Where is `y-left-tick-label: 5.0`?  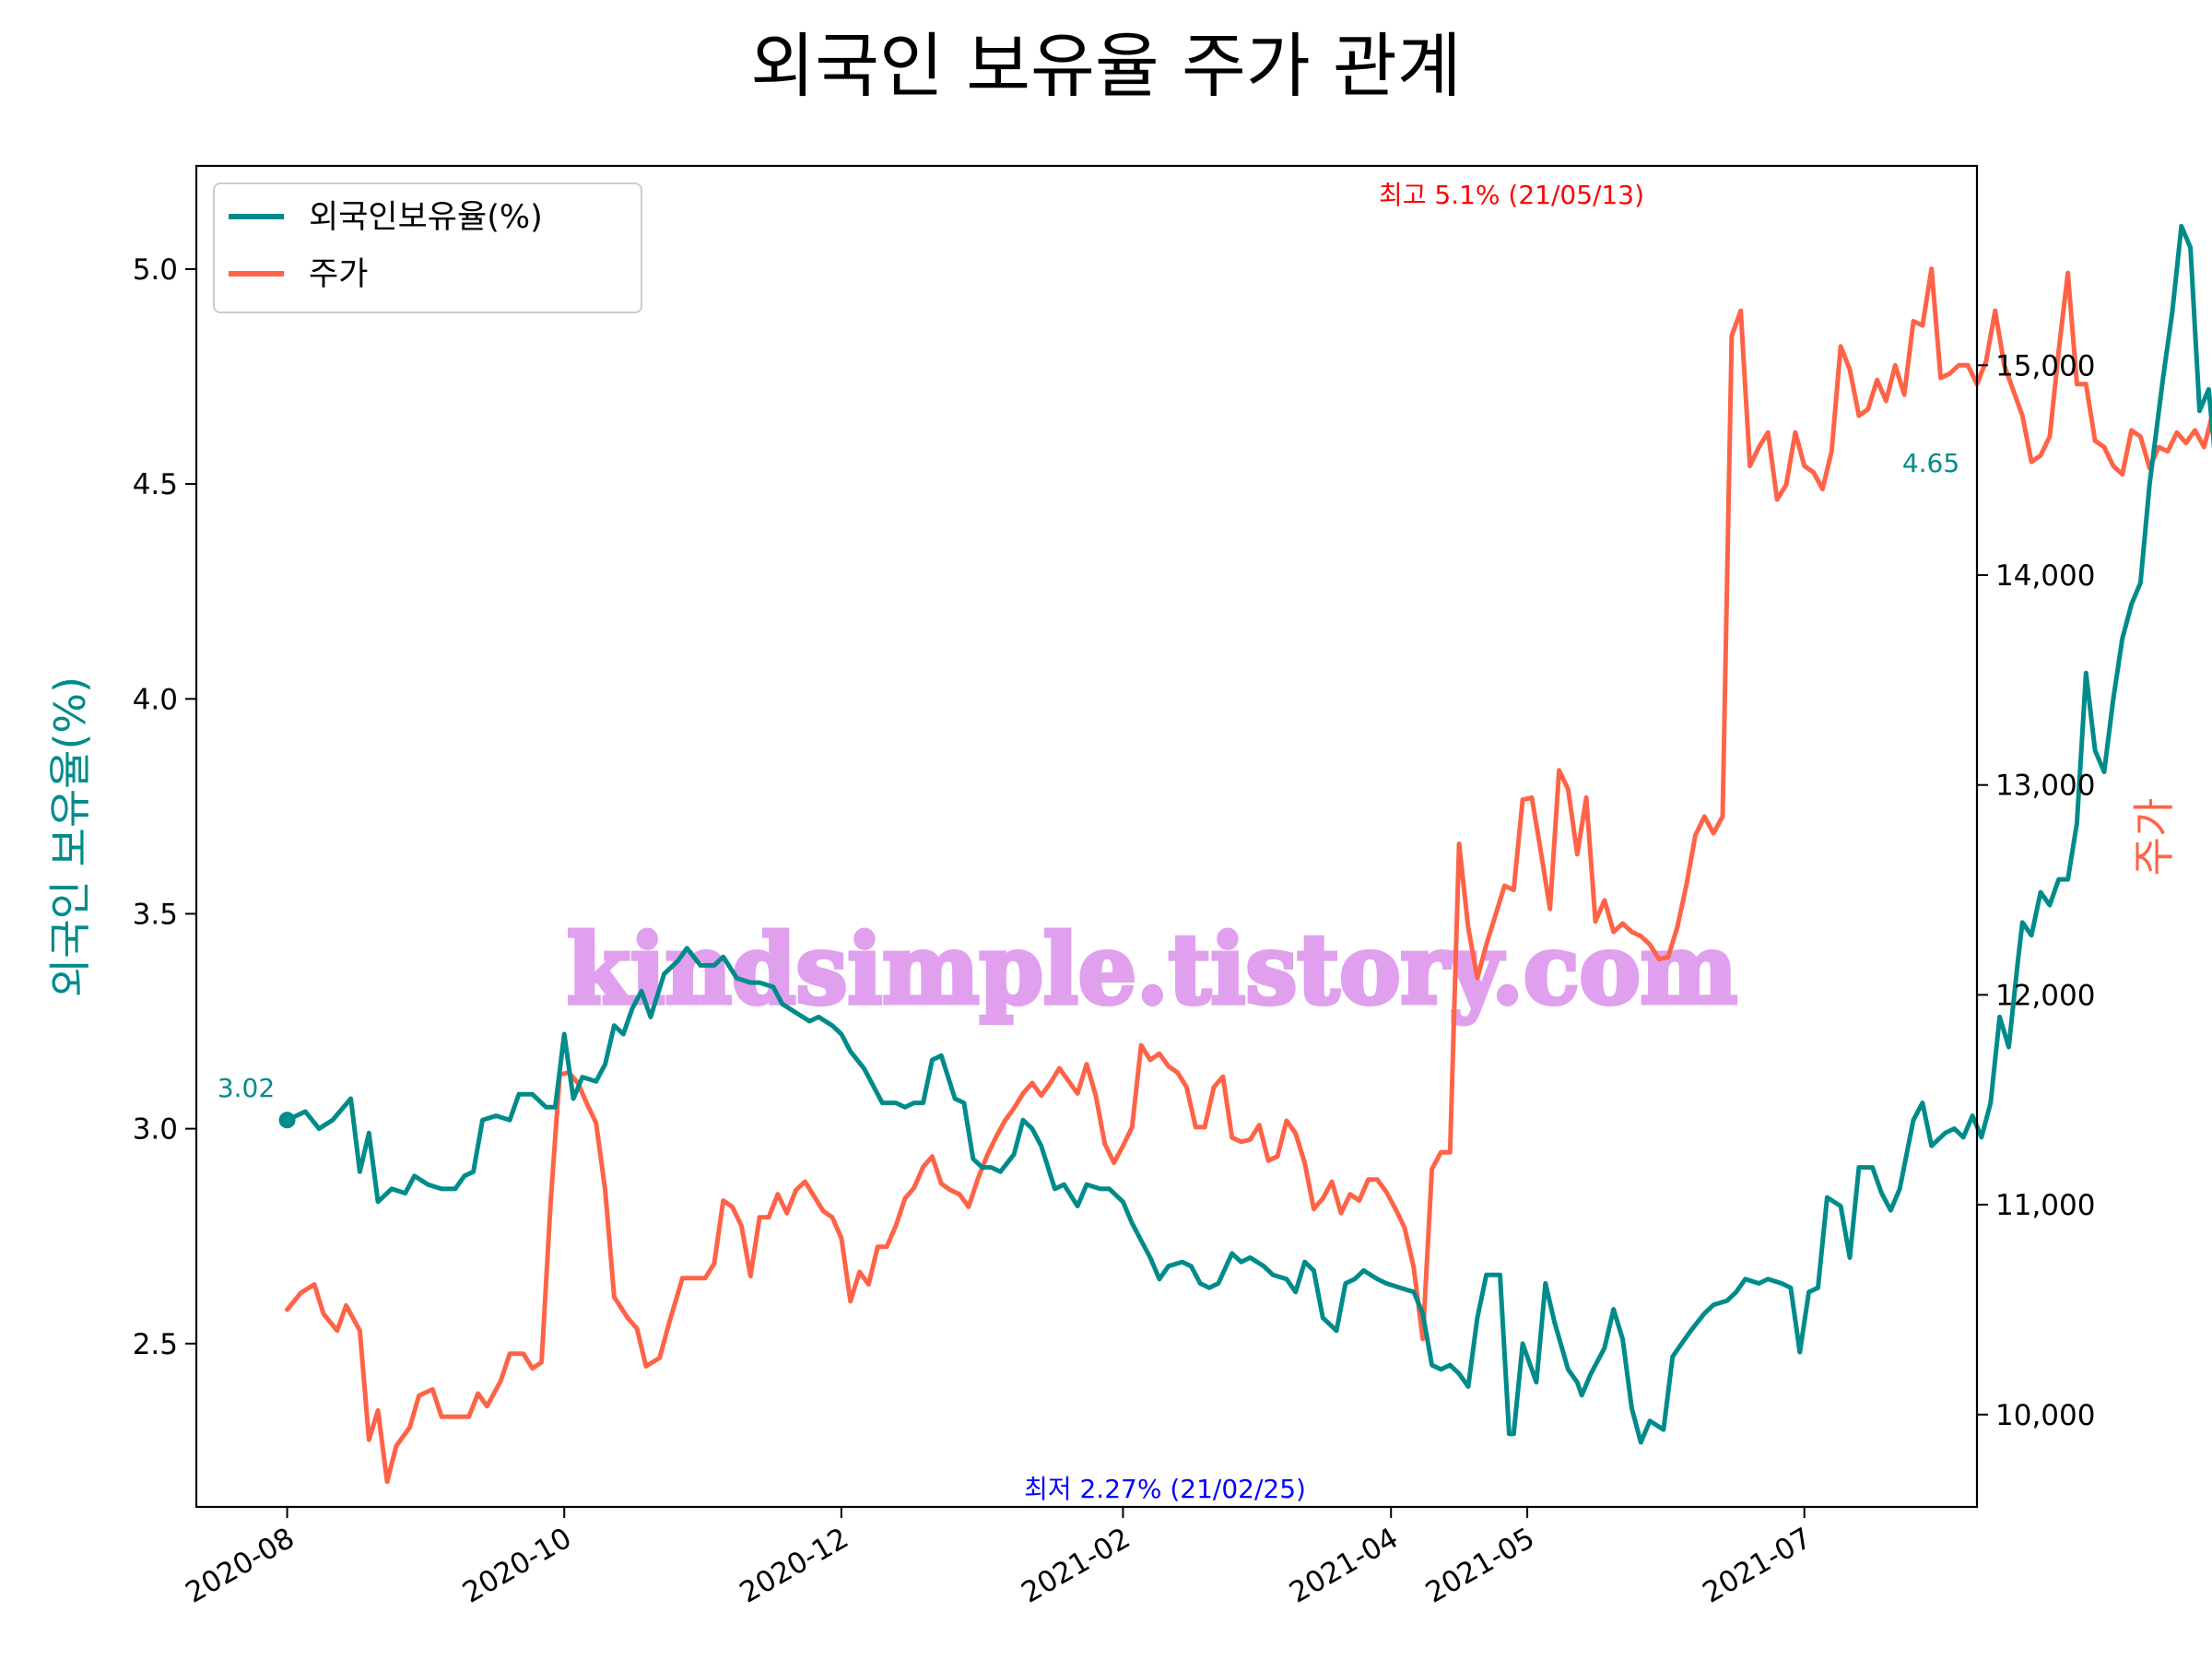
y-left-tick-label: 5.0 is located at coordinates (155, 270).